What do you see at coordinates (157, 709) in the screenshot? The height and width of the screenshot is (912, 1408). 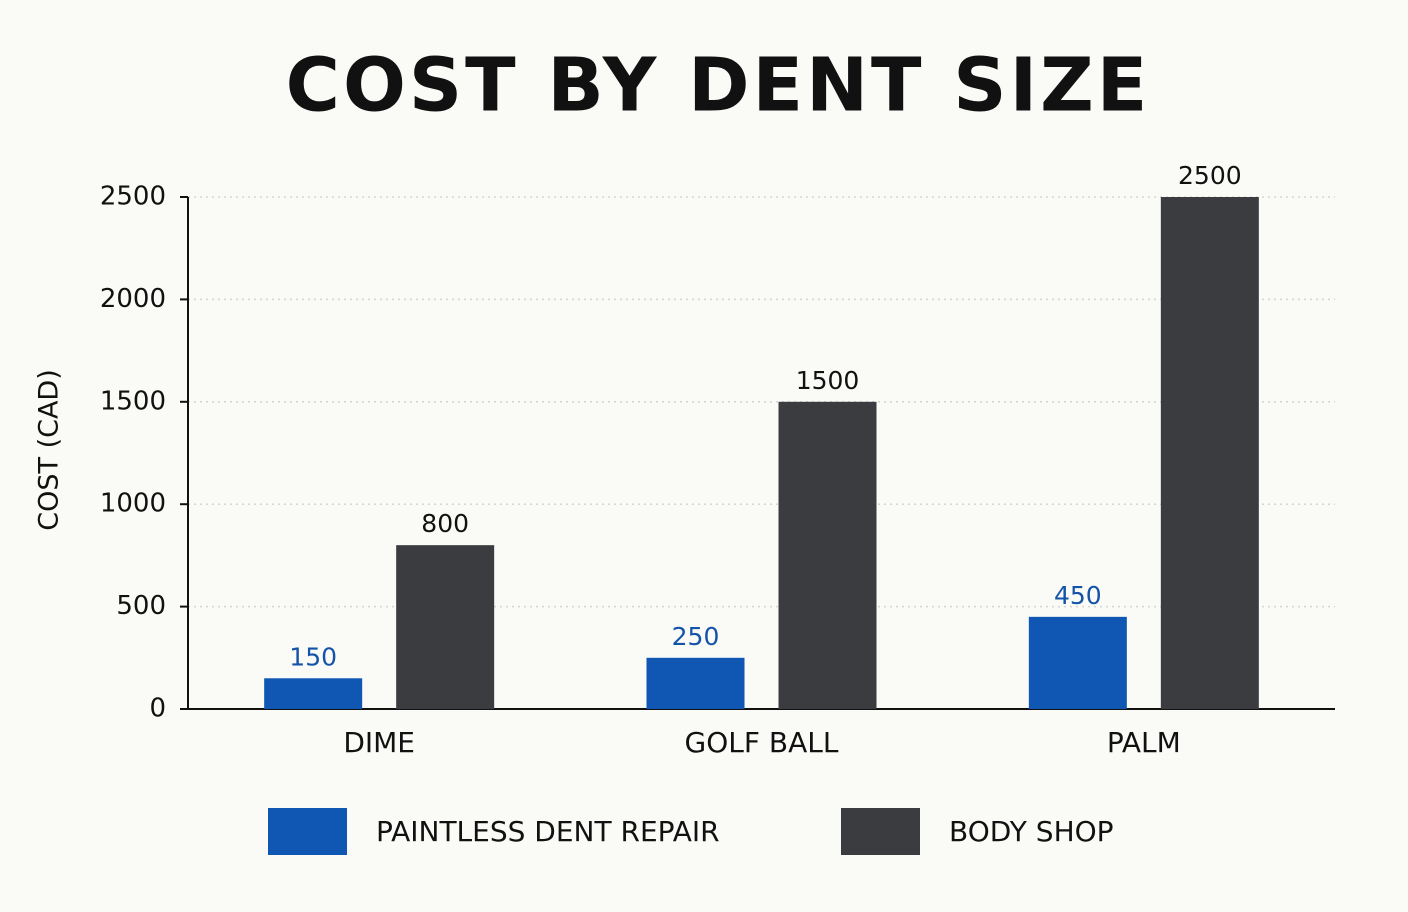 I see `y-tick-label: 0` at bounding box center [157, 709].